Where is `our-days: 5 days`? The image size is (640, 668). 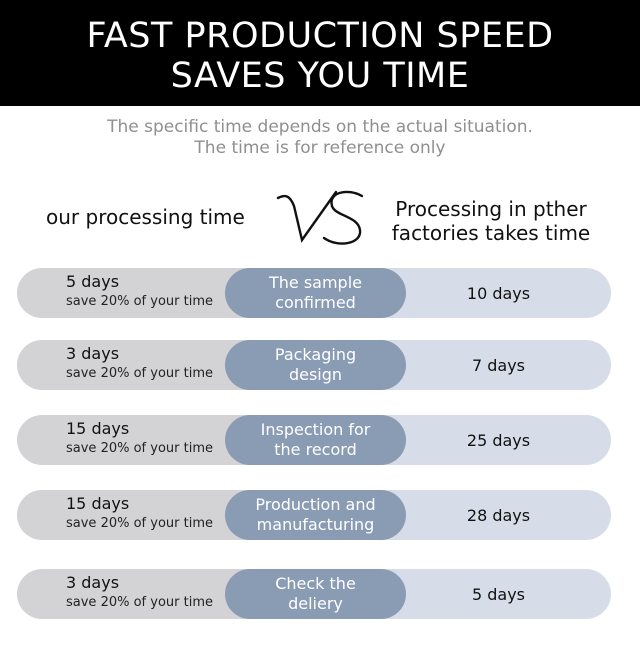 our-days: 5 days is located at coordinates (93, 281).